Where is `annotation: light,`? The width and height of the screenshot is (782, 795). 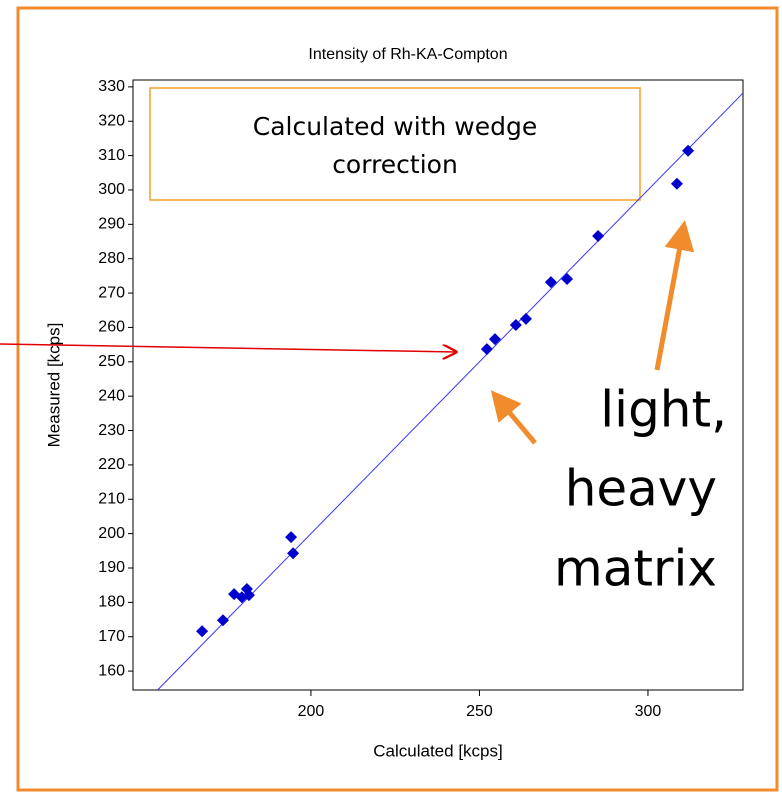 annotation: light, is located at coordinates (663, 410).